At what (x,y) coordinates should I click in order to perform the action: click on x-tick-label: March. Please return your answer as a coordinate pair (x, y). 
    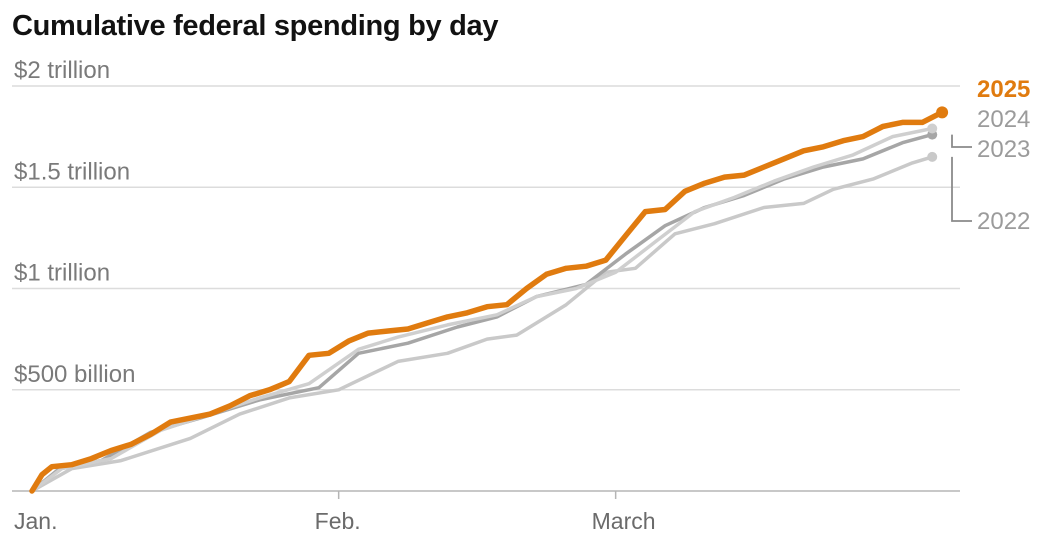
    Looking at the image, I should click on (624, 521).